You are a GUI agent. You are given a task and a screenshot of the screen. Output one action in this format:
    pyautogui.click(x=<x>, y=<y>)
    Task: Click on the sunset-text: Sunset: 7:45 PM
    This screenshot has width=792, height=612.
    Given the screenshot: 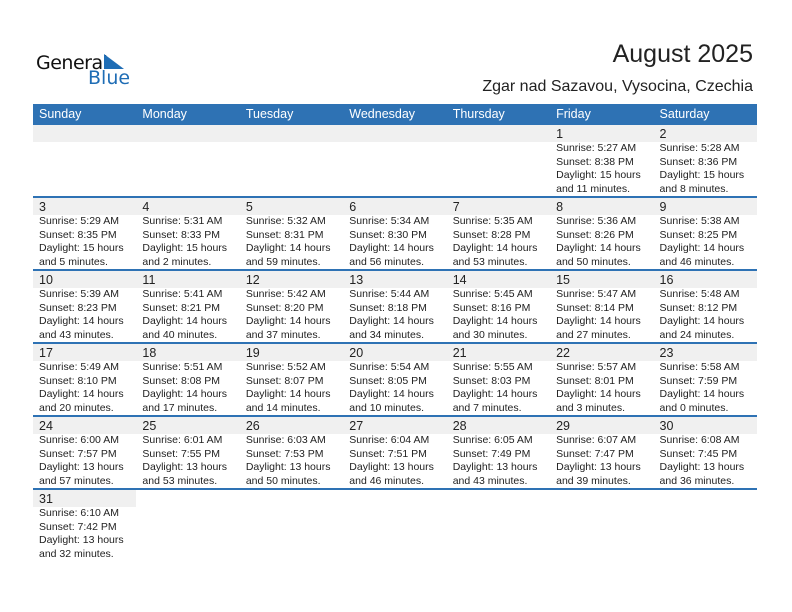 What is the action you would take?
    pyautogui.click(x=698, y=453)
    